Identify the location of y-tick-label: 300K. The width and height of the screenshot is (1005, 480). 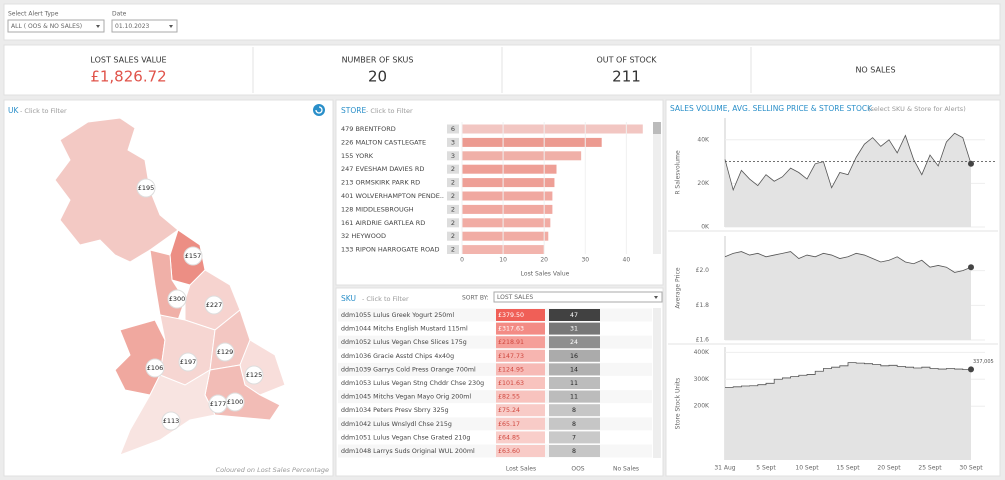
(702, 379).